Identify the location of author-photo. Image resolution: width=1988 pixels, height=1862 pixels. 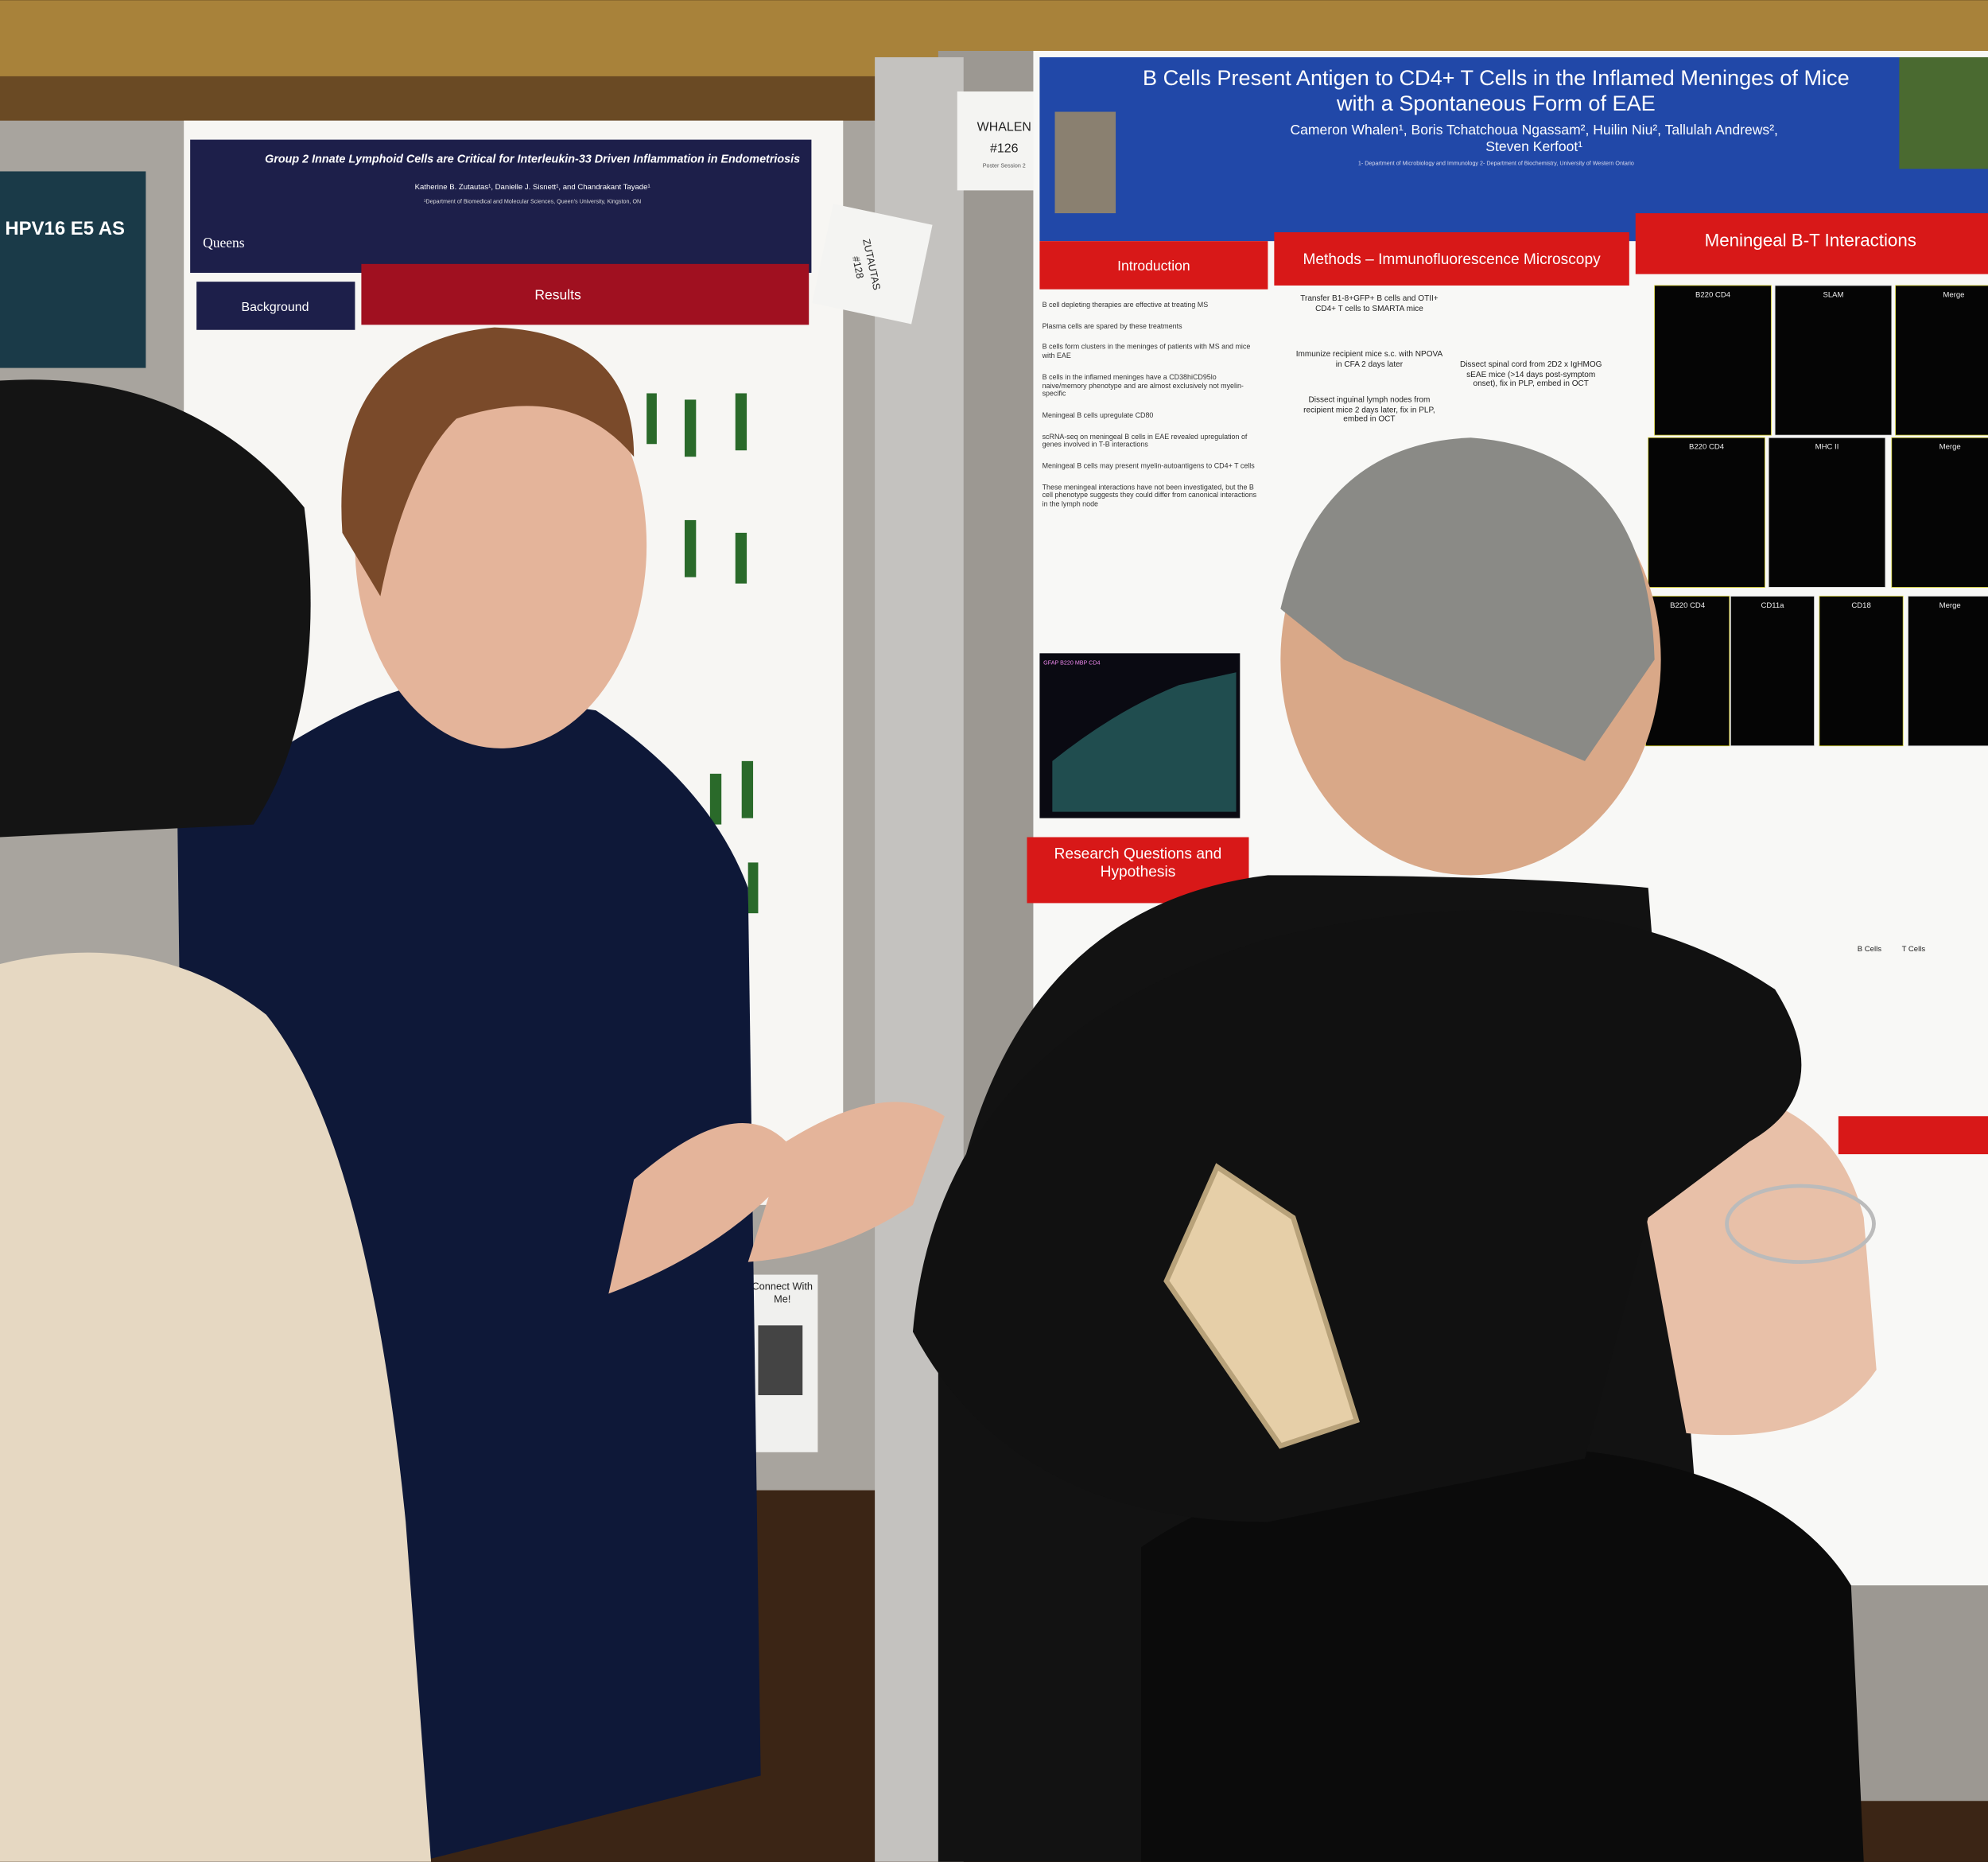
(1085, 162).